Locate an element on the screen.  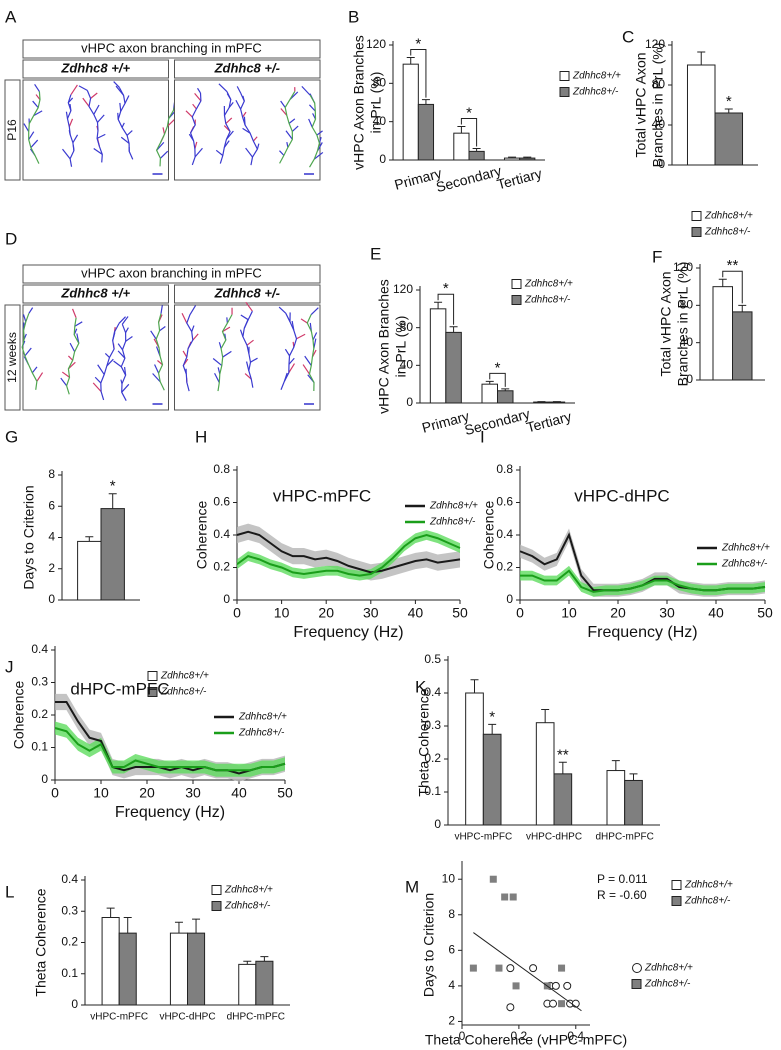
y-axis-label: Theta Coherence is located at coordinates (424, 742).